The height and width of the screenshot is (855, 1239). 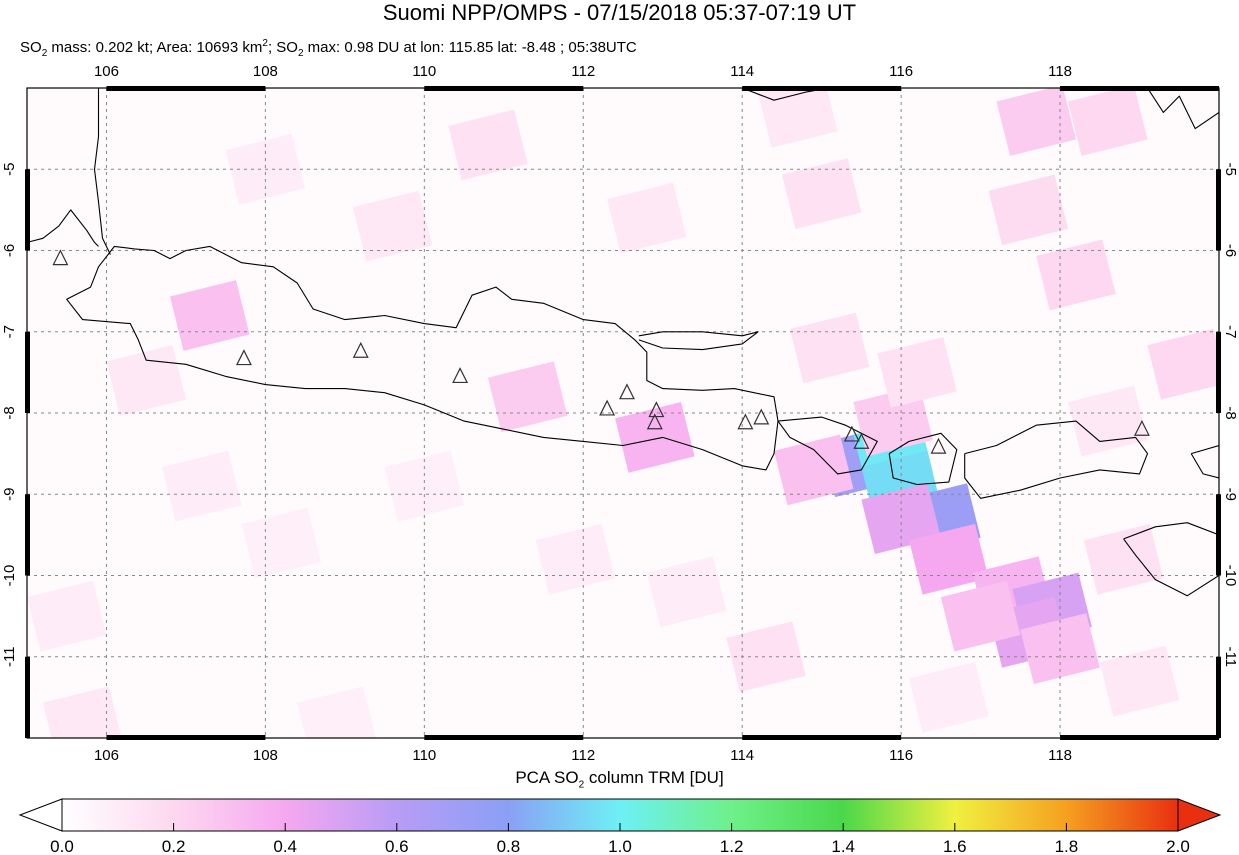 I want to click on colorbar-low-arrow, so click(x=40, y=815).